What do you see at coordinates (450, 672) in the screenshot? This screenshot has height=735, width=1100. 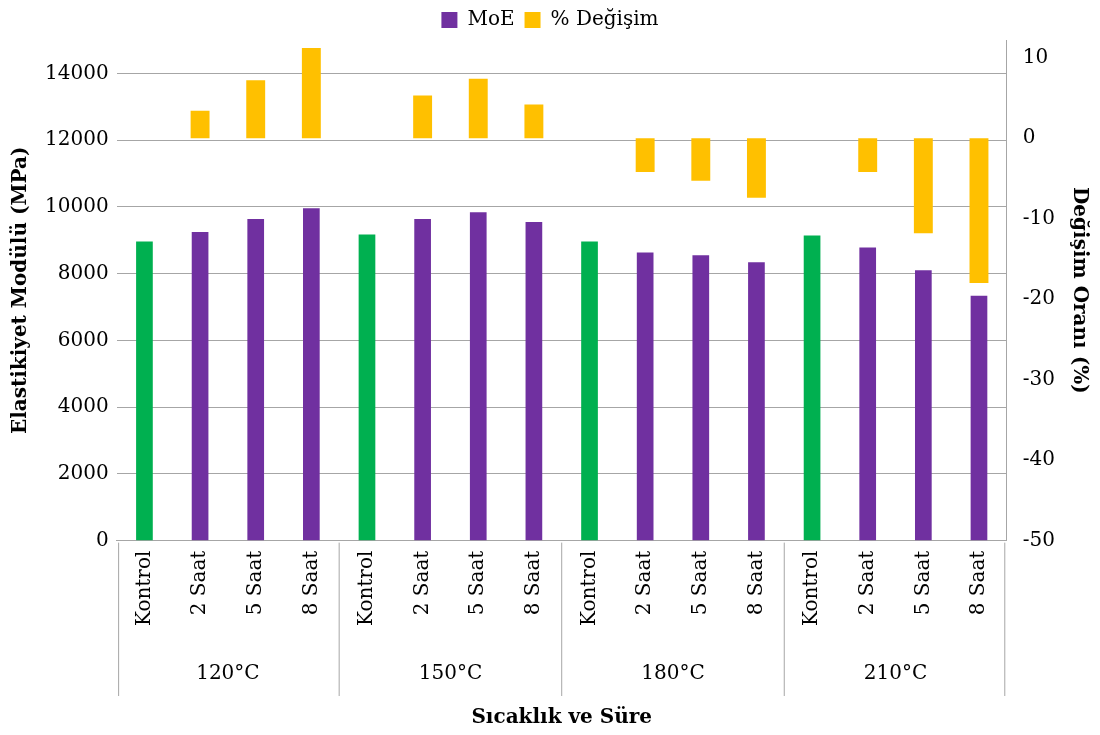 I see `text: 150°C` at bounding box center [450, 672].